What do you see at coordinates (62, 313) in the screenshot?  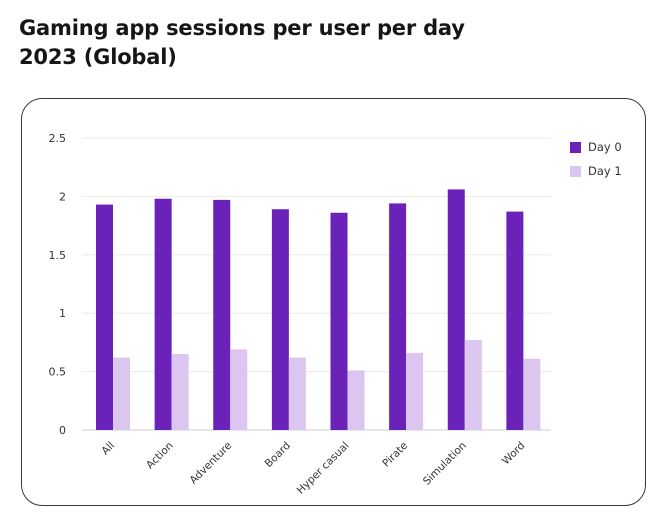 I see `y-tick-label: 1` at bounding box center [62, 313].